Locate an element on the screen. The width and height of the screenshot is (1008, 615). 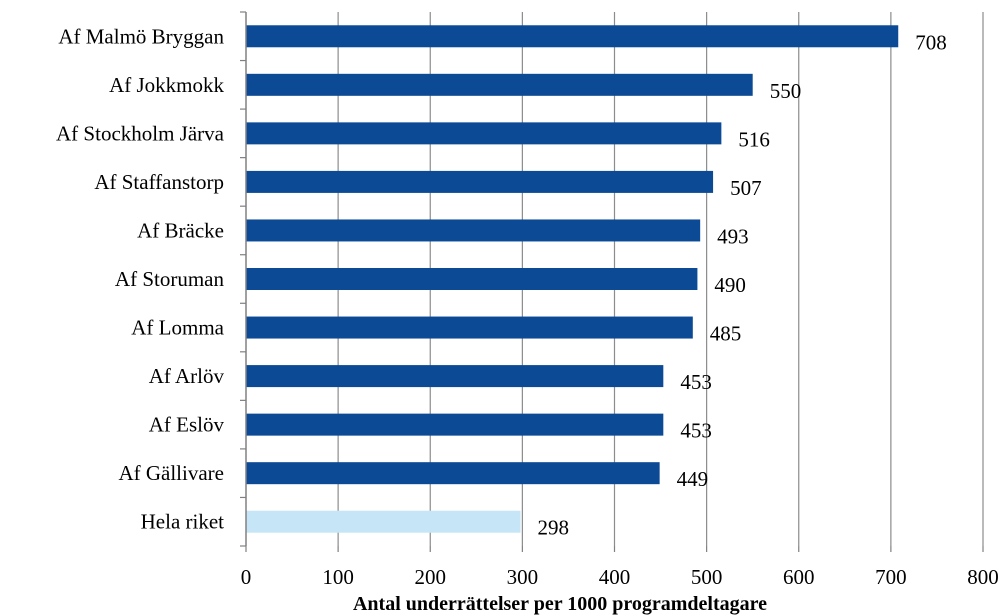
x-tick-label: 500 is located at coordinates (707, 577).